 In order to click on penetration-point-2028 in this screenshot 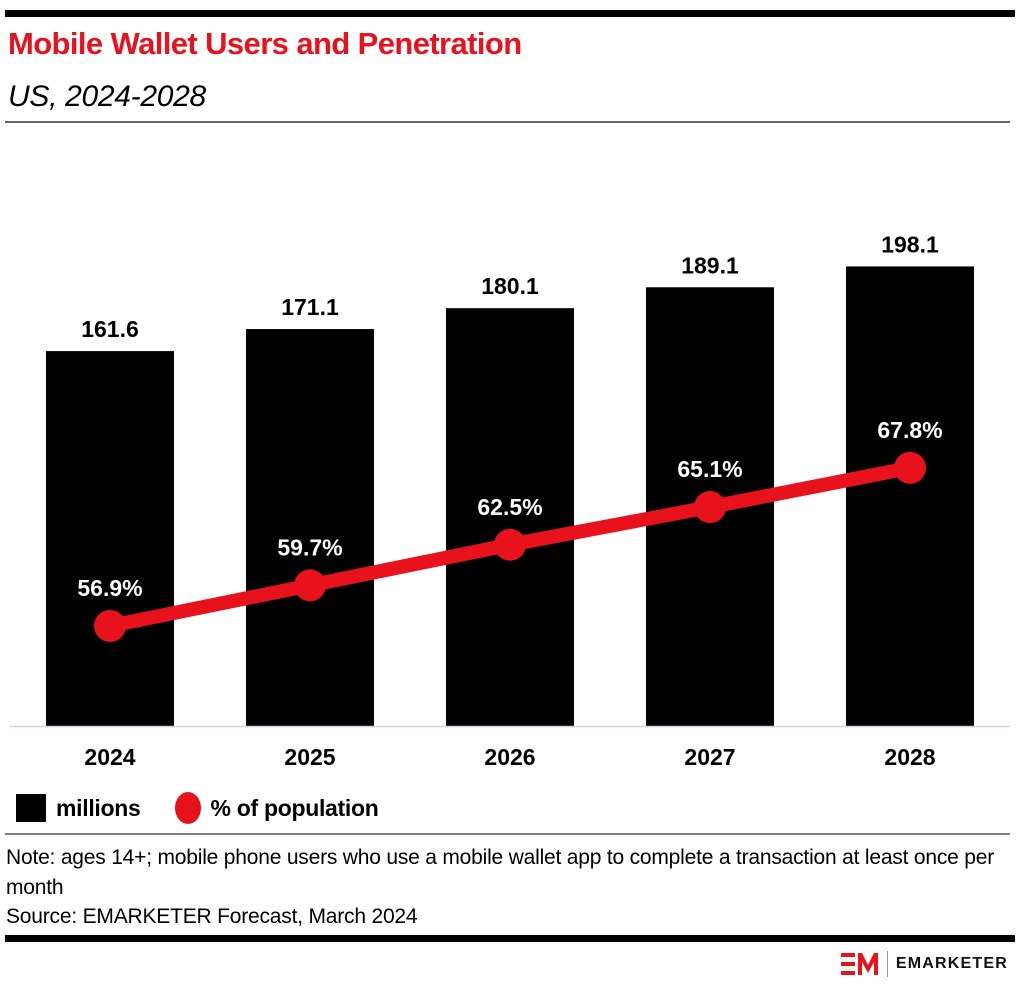, I will do `click(910, 467)`.